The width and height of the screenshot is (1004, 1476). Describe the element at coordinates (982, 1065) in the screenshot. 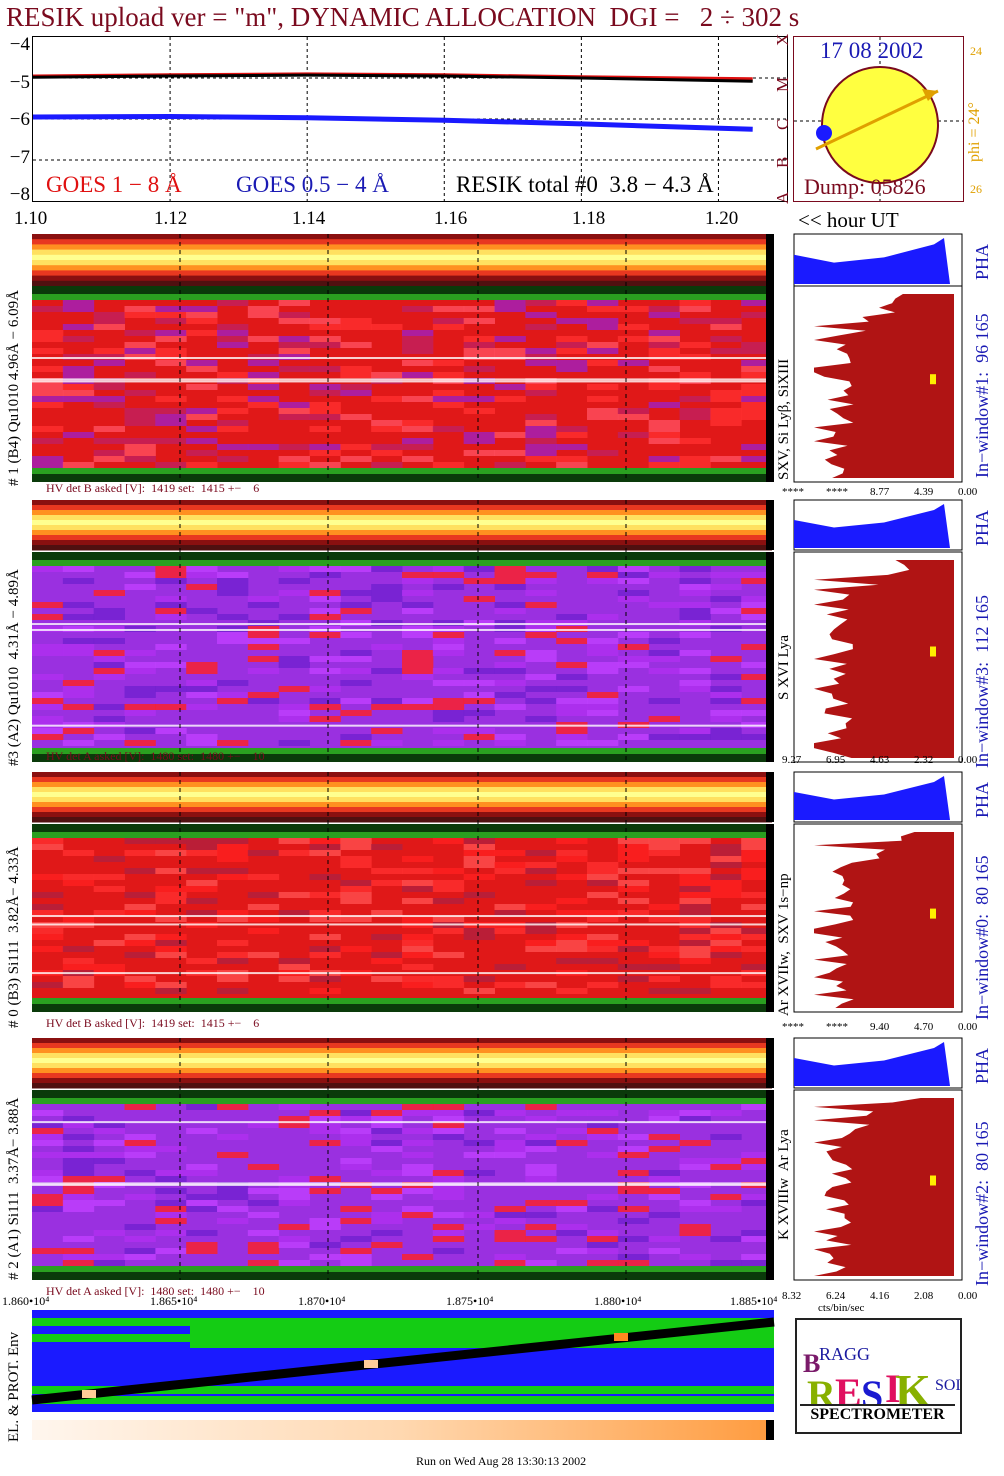

I see `pha-label-2: PHA` at that location.